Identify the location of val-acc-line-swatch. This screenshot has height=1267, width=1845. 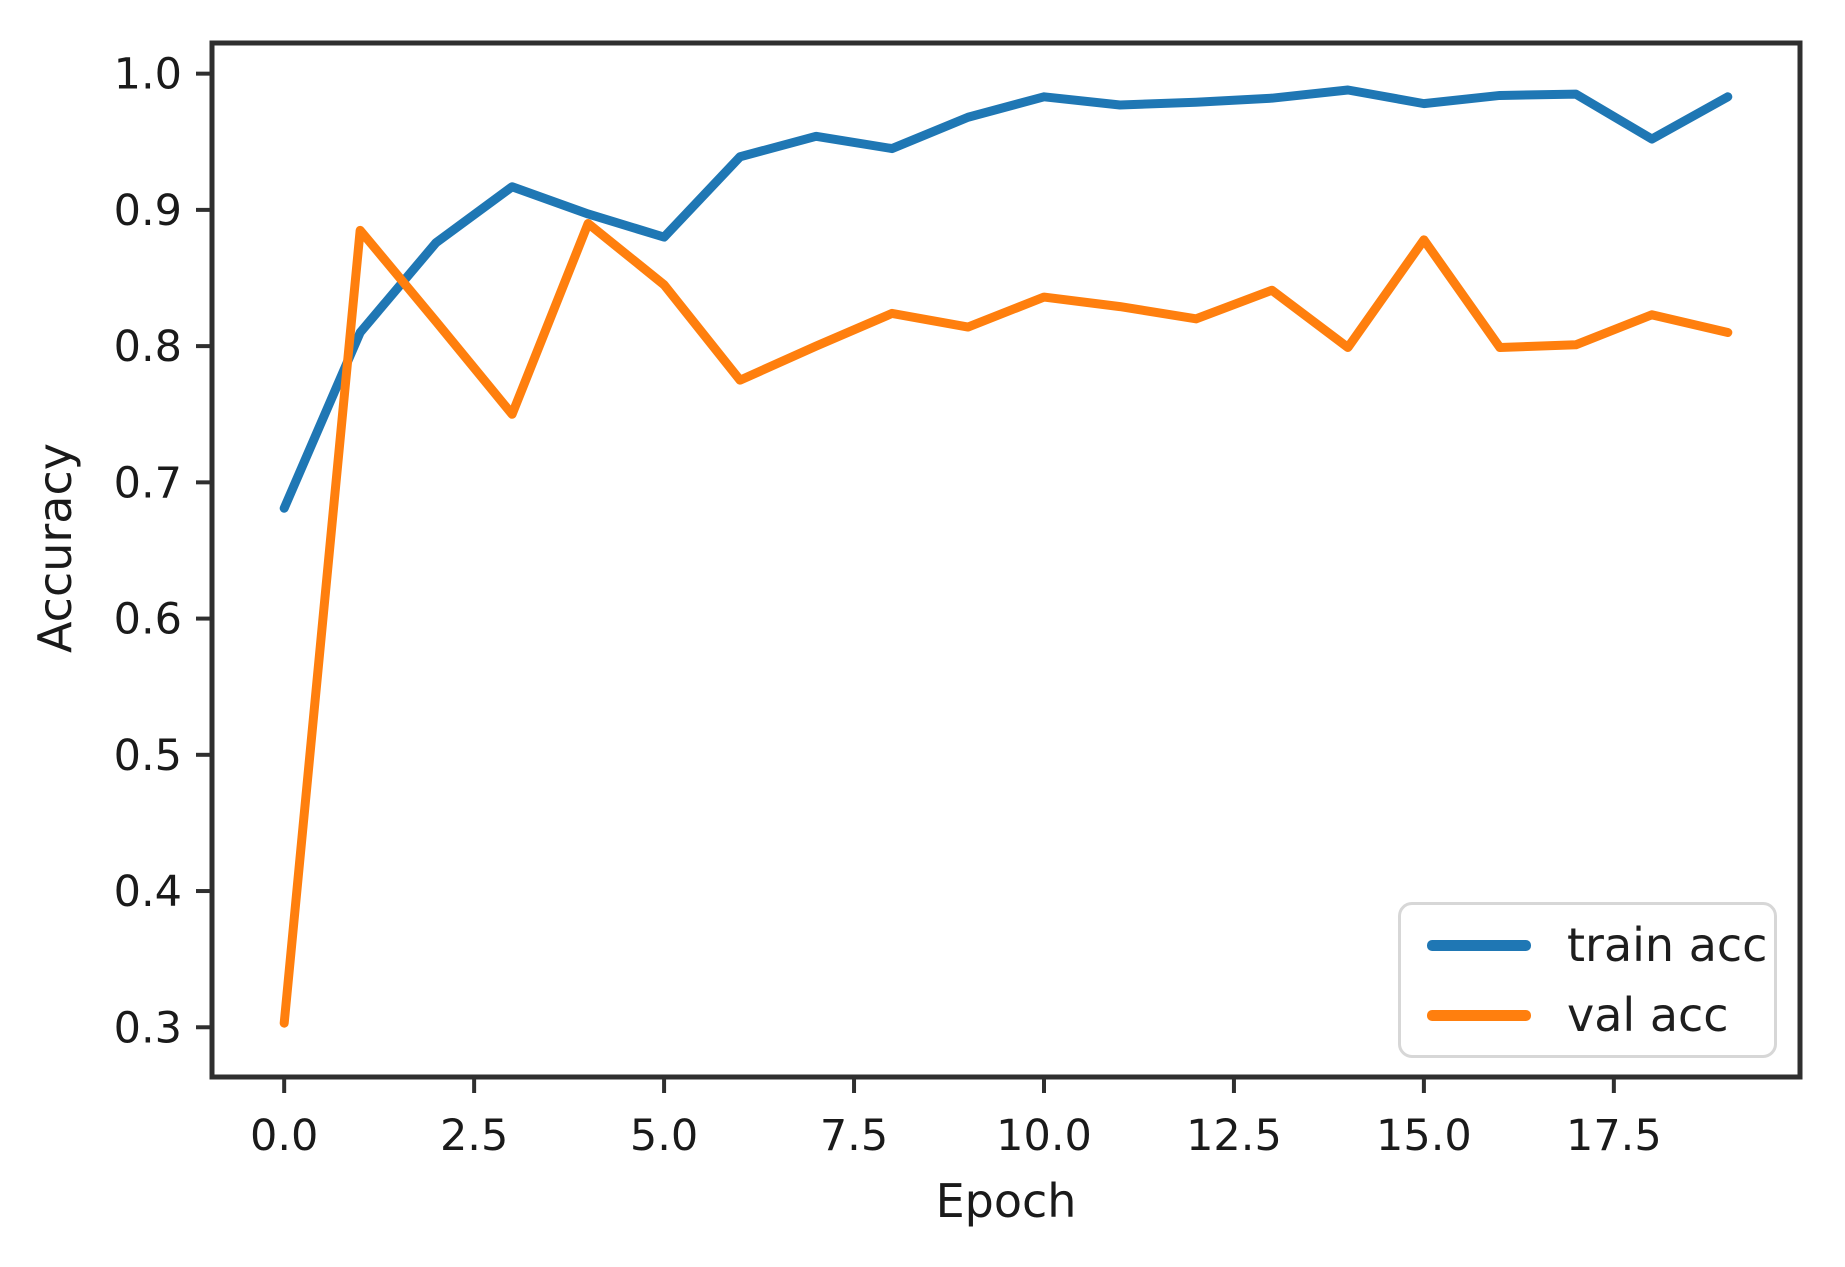
(1479, 1015).